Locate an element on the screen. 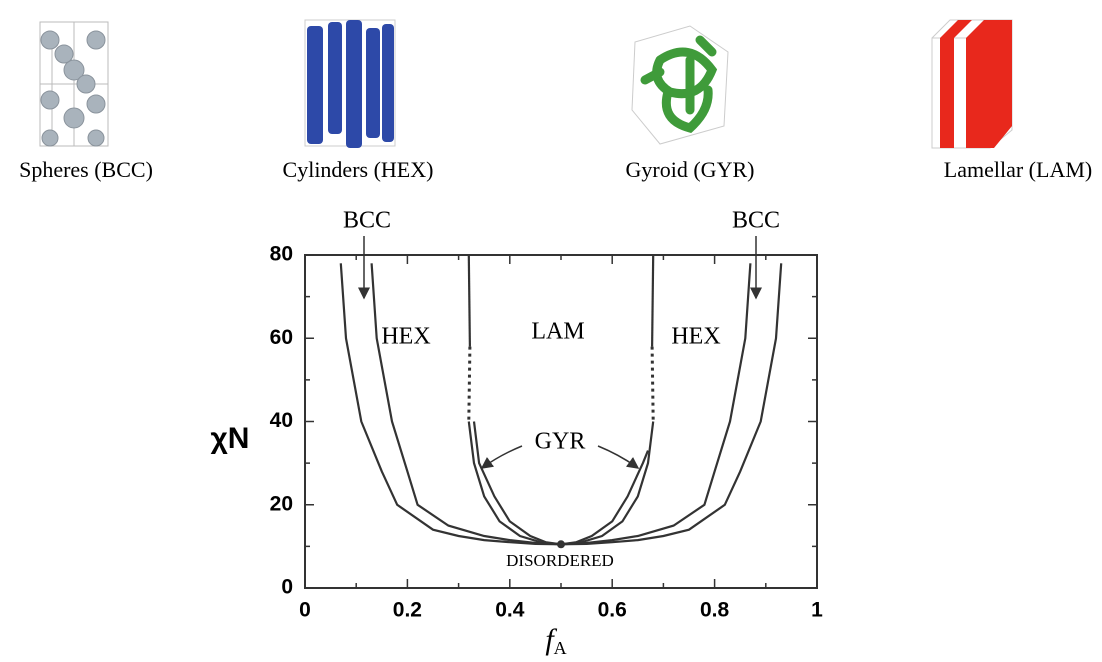 The width and height of the screenshot is (1102, 662). lamellar-icon is located at coordinates (972, 84).